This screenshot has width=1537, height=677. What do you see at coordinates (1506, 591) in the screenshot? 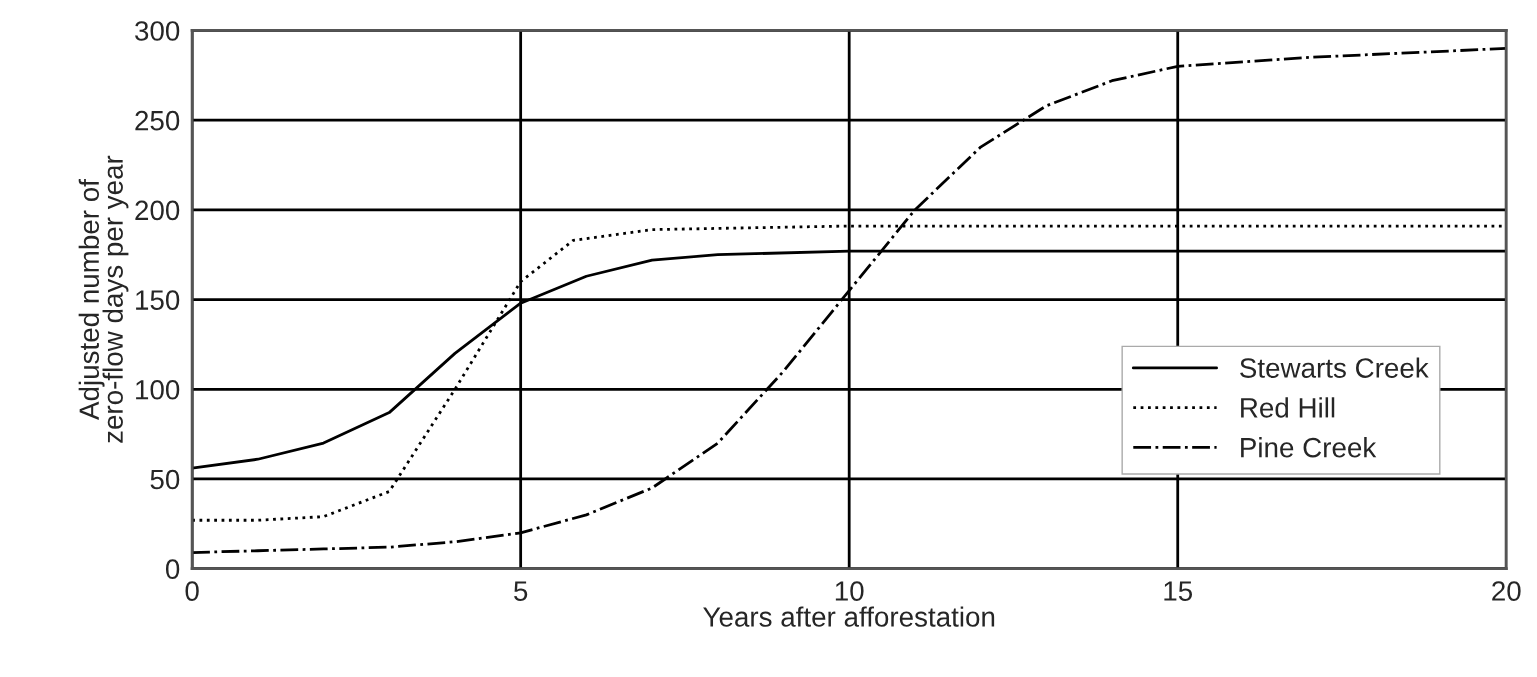
I see `x-tick-label: 20` at bounding box center [1506, 591].